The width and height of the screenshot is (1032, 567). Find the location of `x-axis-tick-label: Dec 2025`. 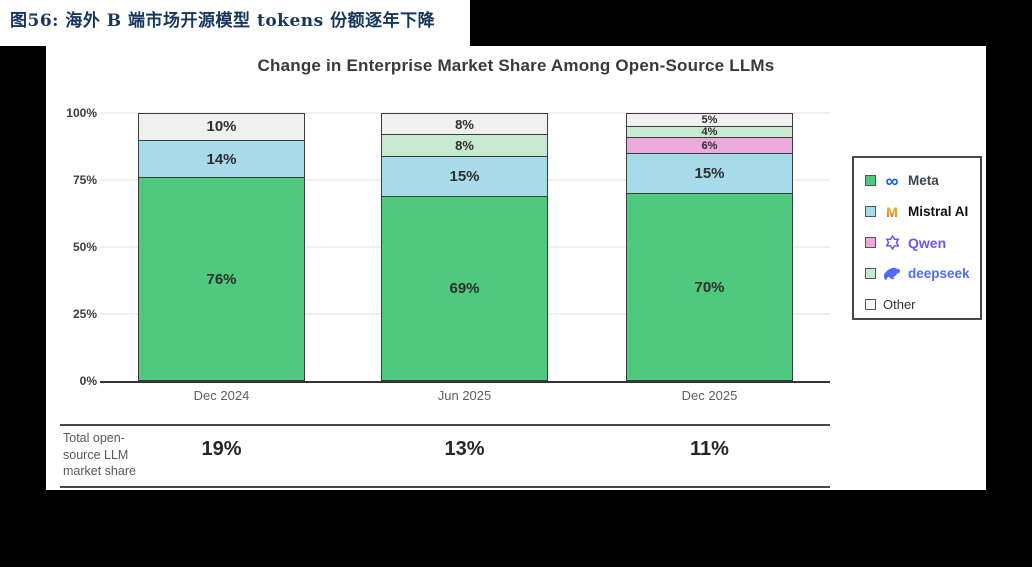

x-axis-tick-label: Dec 2025 is located at coordinates (709, 395).